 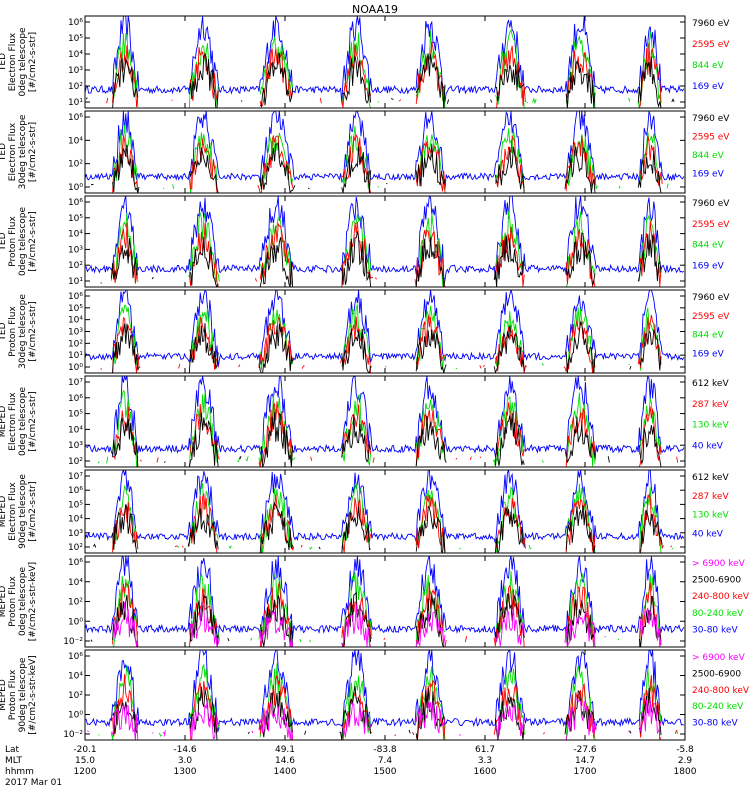 I want to click on panel-4-traces, so click(x=384, y=331).